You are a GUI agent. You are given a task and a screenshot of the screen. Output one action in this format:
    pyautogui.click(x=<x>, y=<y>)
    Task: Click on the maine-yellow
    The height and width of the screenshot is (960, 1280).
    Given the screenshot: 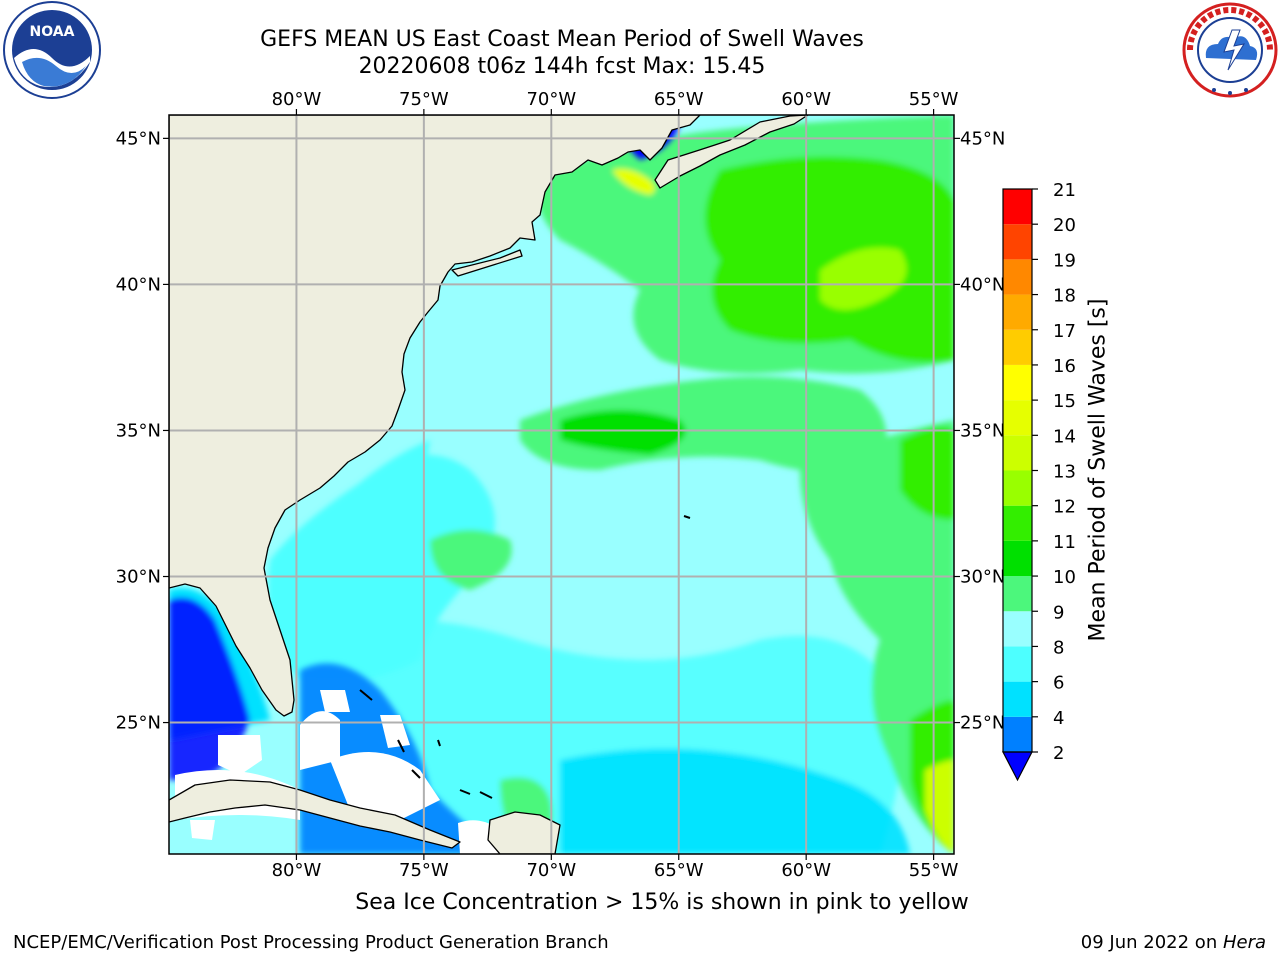 What is the action you would take?
    pyautogui.click(x=633, y=181)
    